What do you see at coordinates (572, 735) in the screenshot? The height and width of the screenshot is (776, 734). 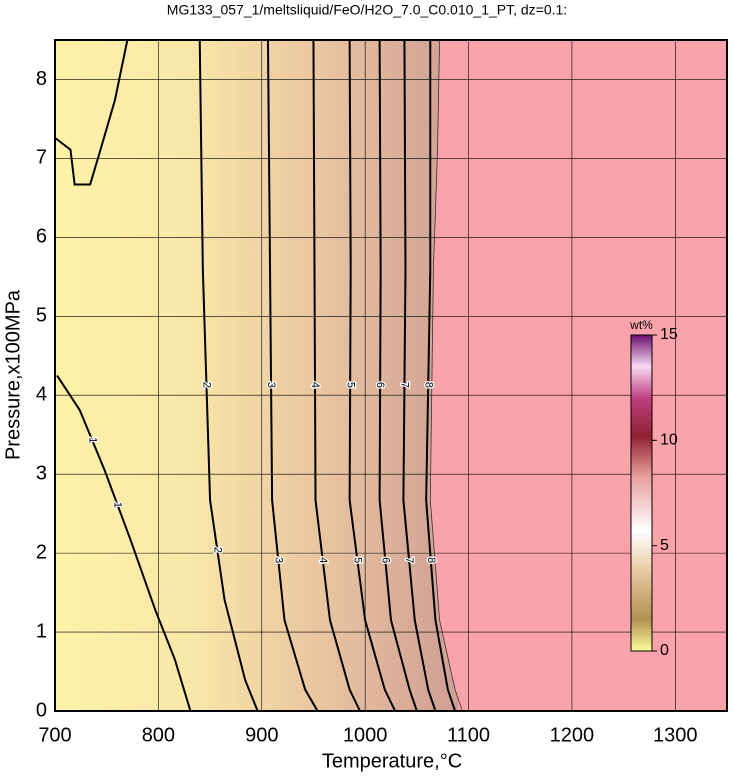 I see `x-tick-label: 1200` at bounding box center [572, 735].